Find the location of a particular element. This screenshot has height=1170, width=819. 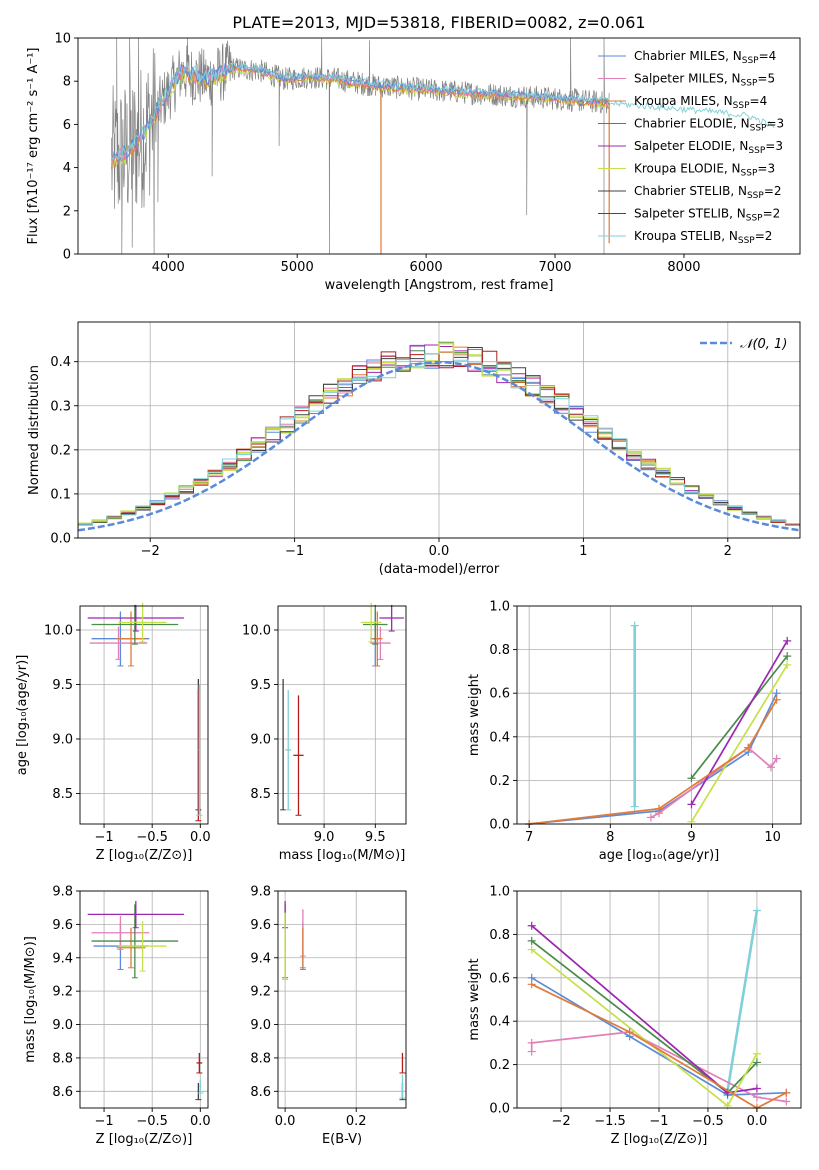

weight-marker-kroupa_elodie is located at coordinates (531, 949).